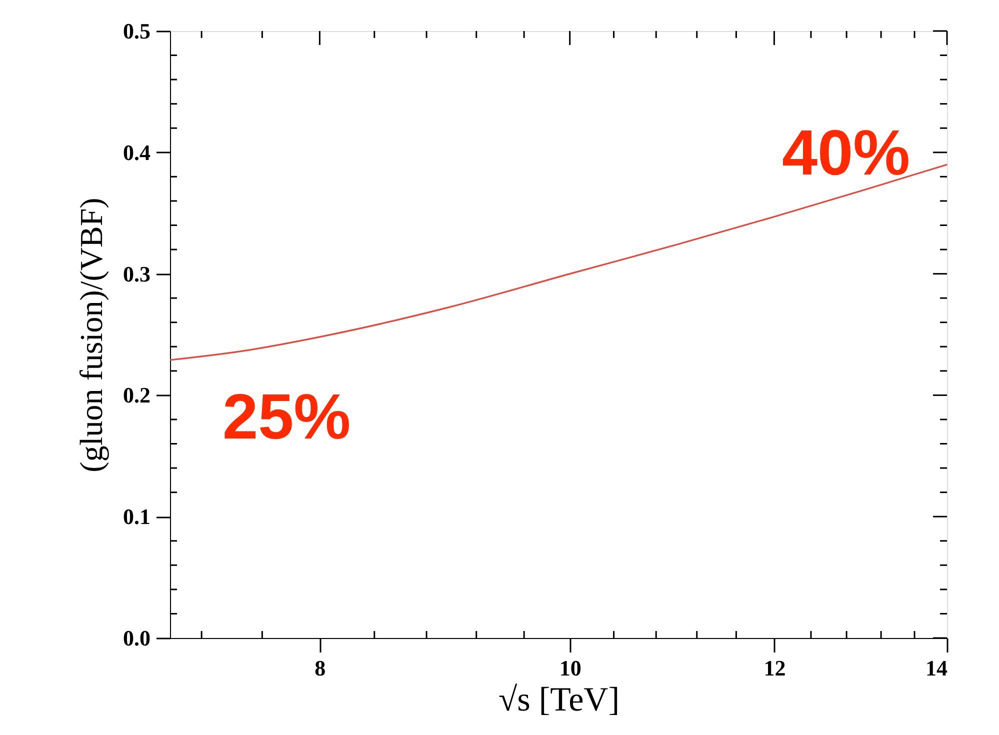  Describe the element at coordinates (937, 668) in the screenshot. I see `x-tick-label: 14` at that location.